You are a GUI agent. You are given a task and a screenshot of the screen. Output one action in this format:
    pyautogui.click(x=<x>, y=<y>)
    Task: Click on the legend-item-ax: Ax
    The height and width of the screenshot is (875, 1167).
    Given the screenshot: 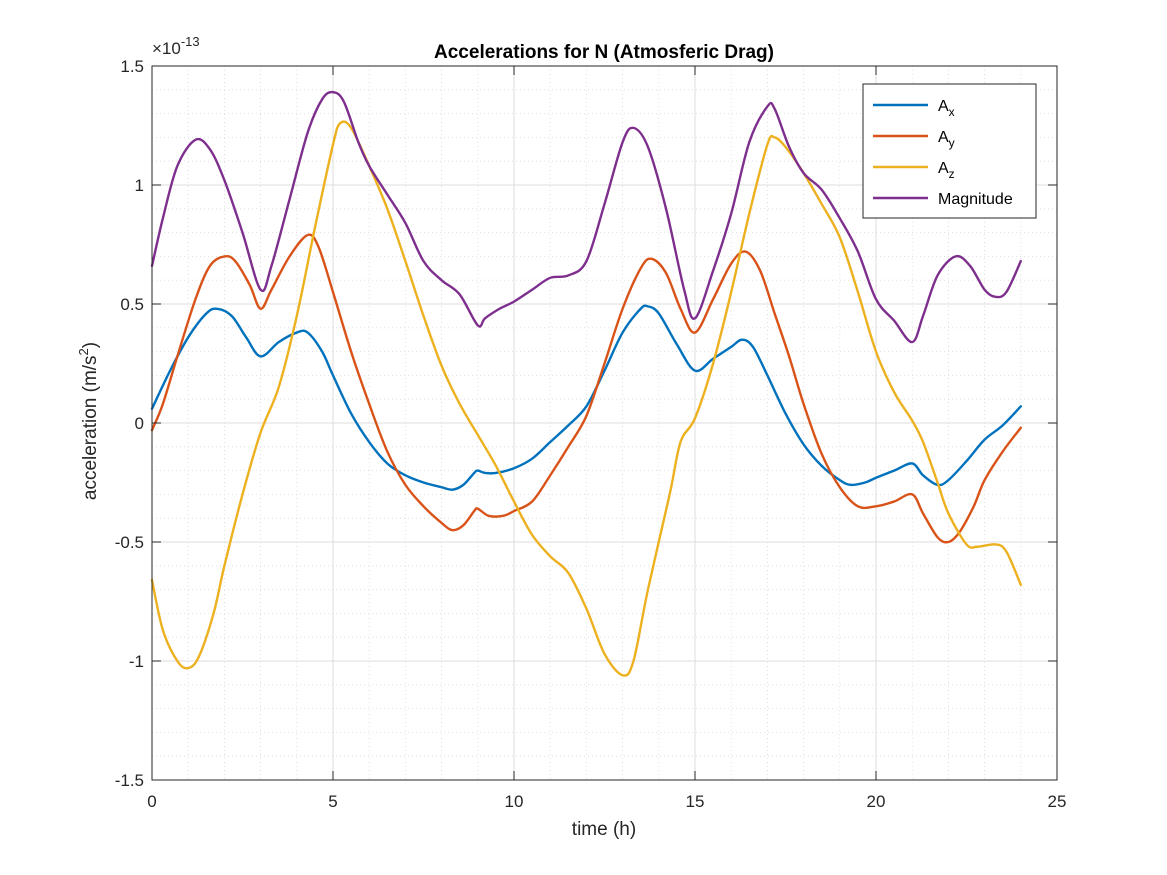 What is the action you would take?
    pyautogui.click(x=914, y=108)
    